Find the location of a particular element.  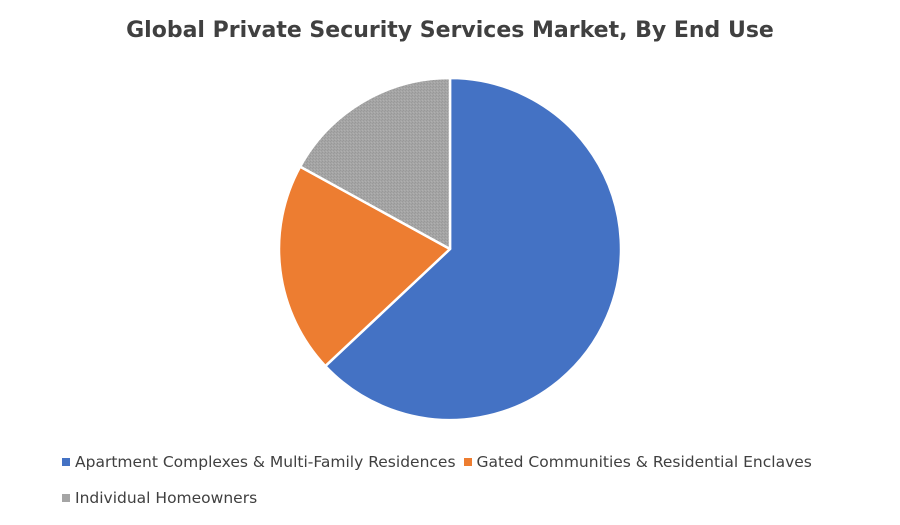

pie-slice-gated-communities is located at coordinates (364, 266).